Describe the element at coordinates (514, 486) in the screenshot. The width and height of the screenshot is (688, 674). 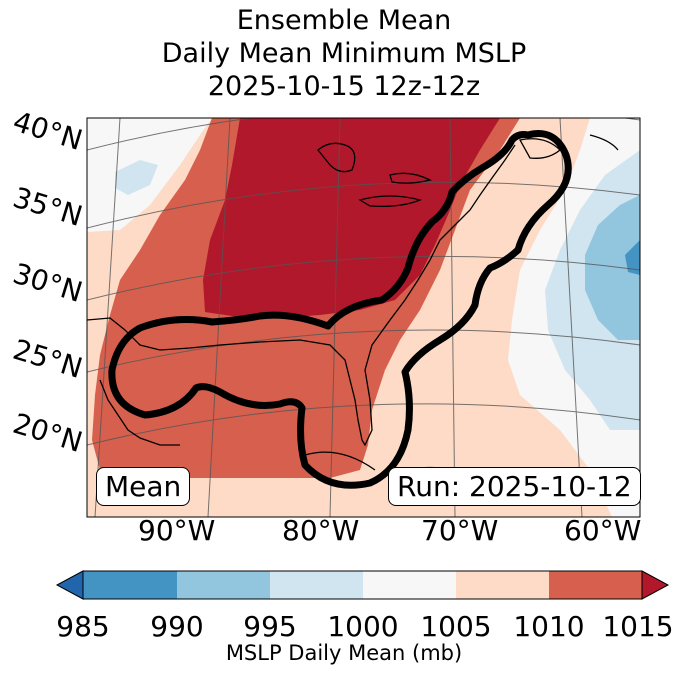
I see `annotation-run-date: Run: 2025-10-12` at that location.